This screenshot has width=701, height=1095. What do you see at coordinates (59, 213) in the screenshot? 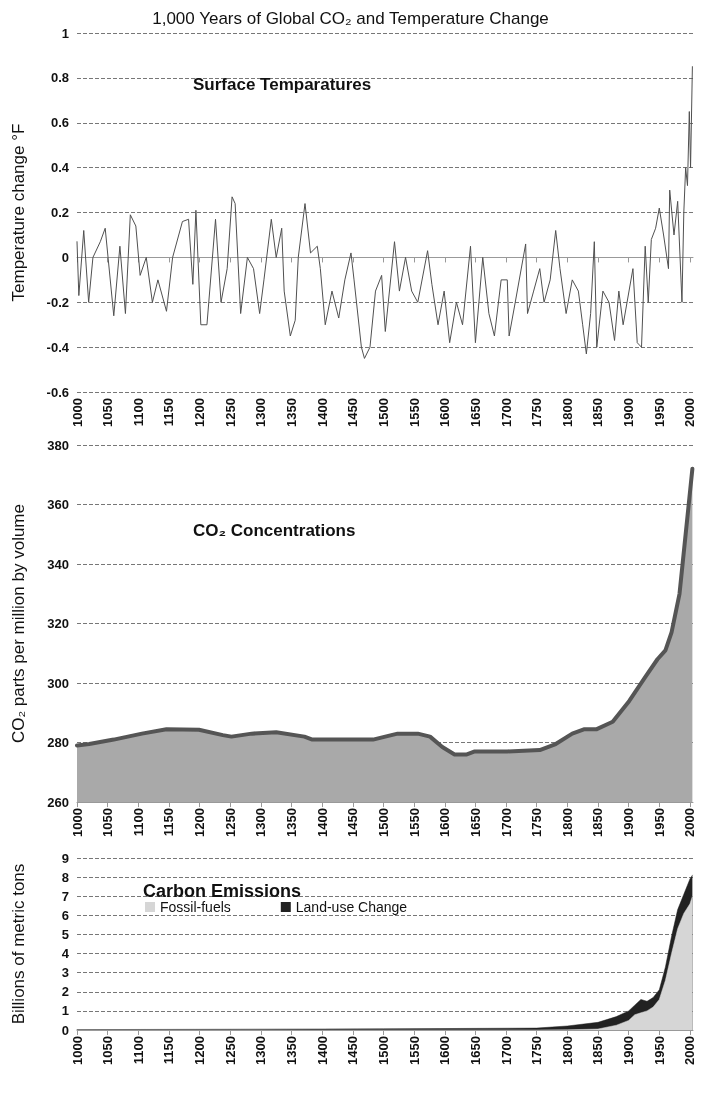
I see `y-tick-label: 0.2` at bounding box center [59, 213].